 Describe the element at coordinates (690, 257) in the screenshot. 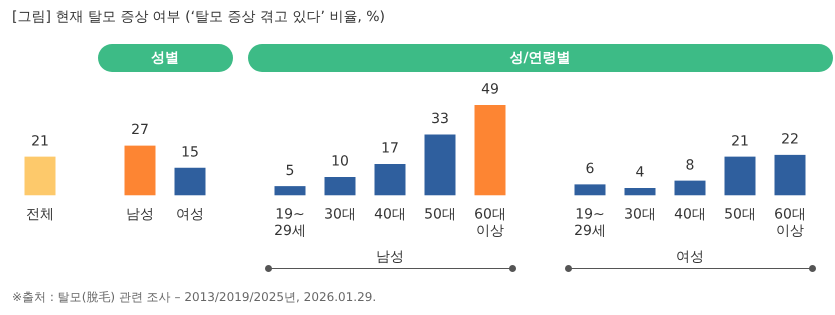

I see `text: 여성` at that location.